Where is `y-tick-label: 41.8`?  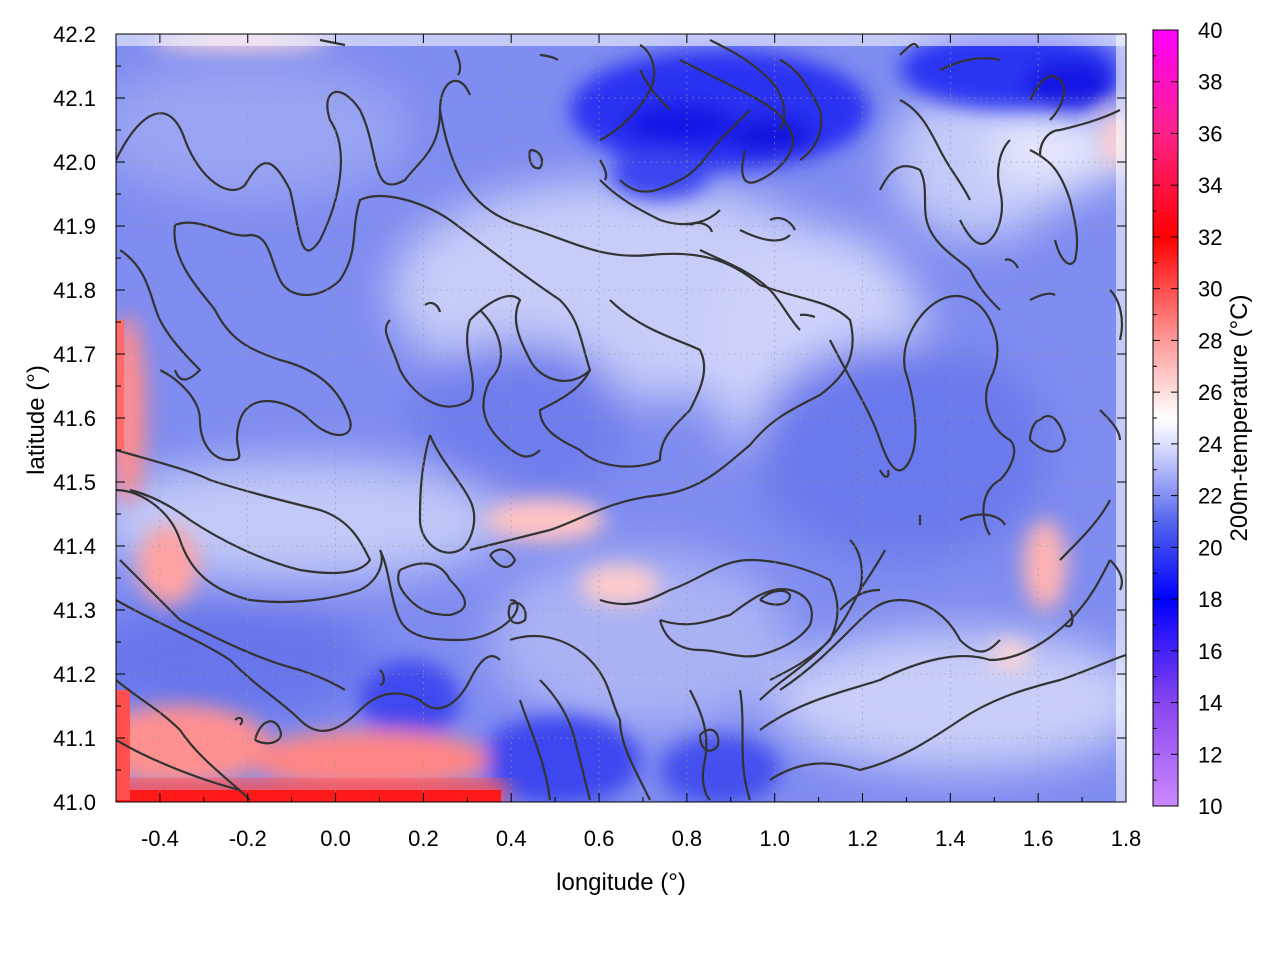
y-tick-label: 41.8 is located at coordinates (74, 290).